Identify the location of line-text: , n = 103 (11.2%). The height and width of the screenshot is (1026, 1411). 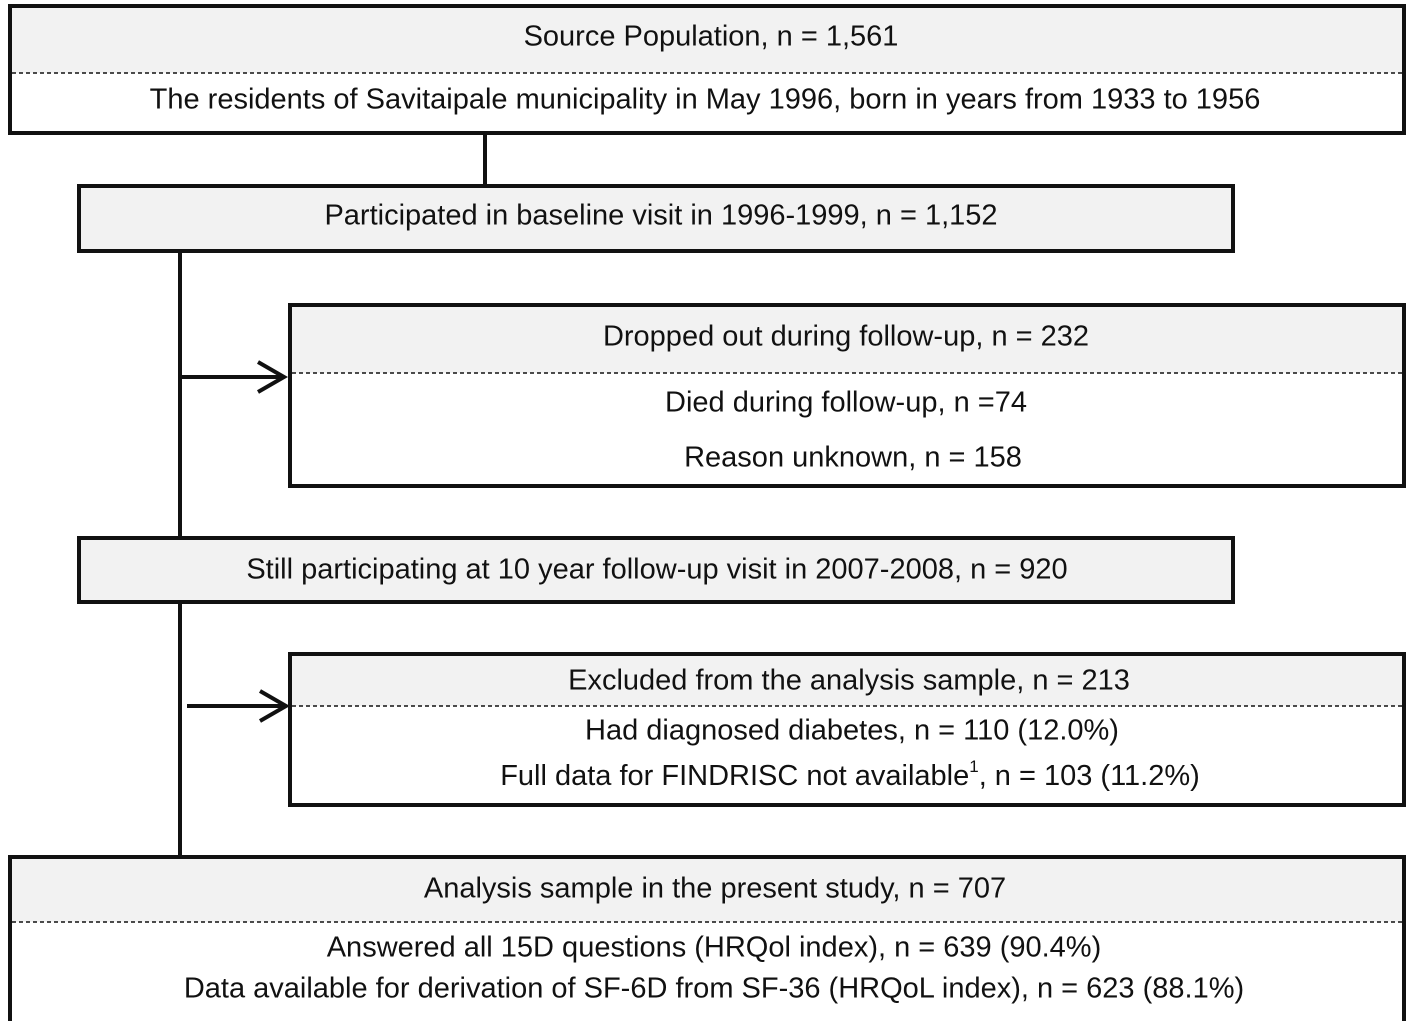
(1089, 776).